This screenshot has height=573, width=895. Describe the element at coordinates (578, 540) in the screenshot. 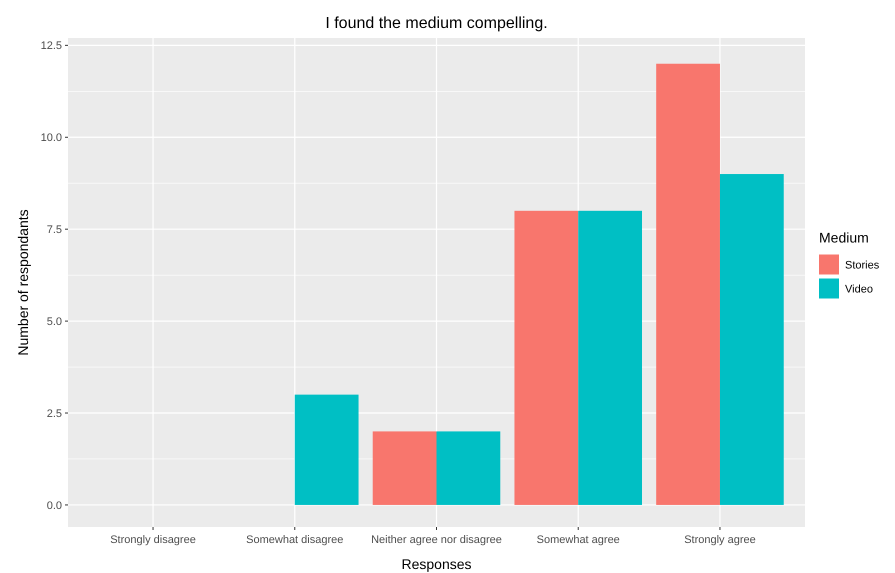

I see `x-tick-label: Somewhat agree` at that location.